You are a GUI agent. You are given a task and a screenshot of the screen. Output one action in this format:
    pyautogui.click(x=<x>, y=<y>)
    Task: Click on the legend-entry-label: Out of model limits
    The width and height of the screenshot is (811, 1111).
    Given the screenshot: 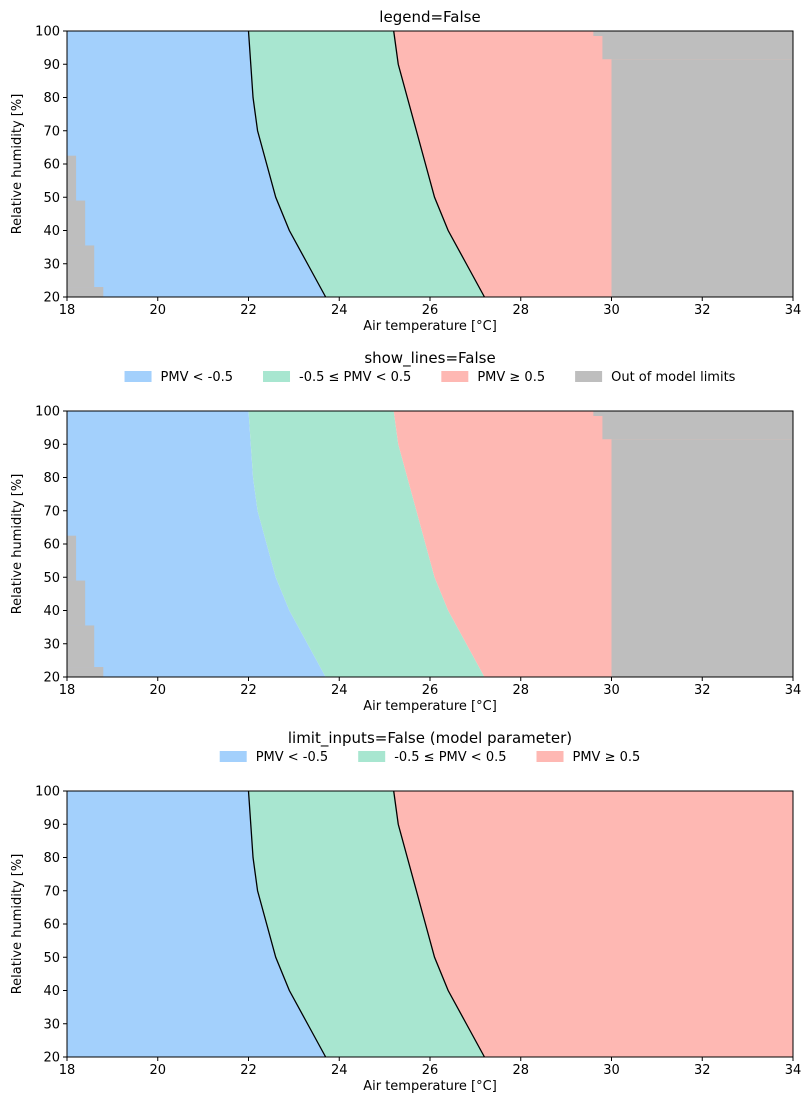 What is the action you would take?
    pyautogui.click(x=673, y=377)
    